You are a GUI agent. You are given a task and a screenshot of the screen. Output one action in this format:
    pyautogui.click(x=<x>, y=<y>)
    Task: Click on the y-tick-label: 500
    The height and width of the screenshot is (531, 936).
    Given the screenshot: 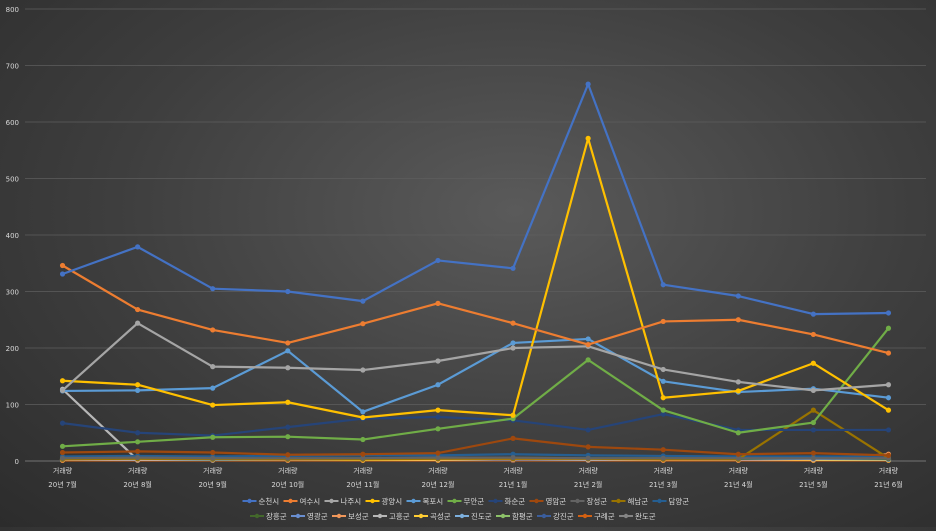 What is the action you would take?
    pyautogui.click(x=12, y=180)
    